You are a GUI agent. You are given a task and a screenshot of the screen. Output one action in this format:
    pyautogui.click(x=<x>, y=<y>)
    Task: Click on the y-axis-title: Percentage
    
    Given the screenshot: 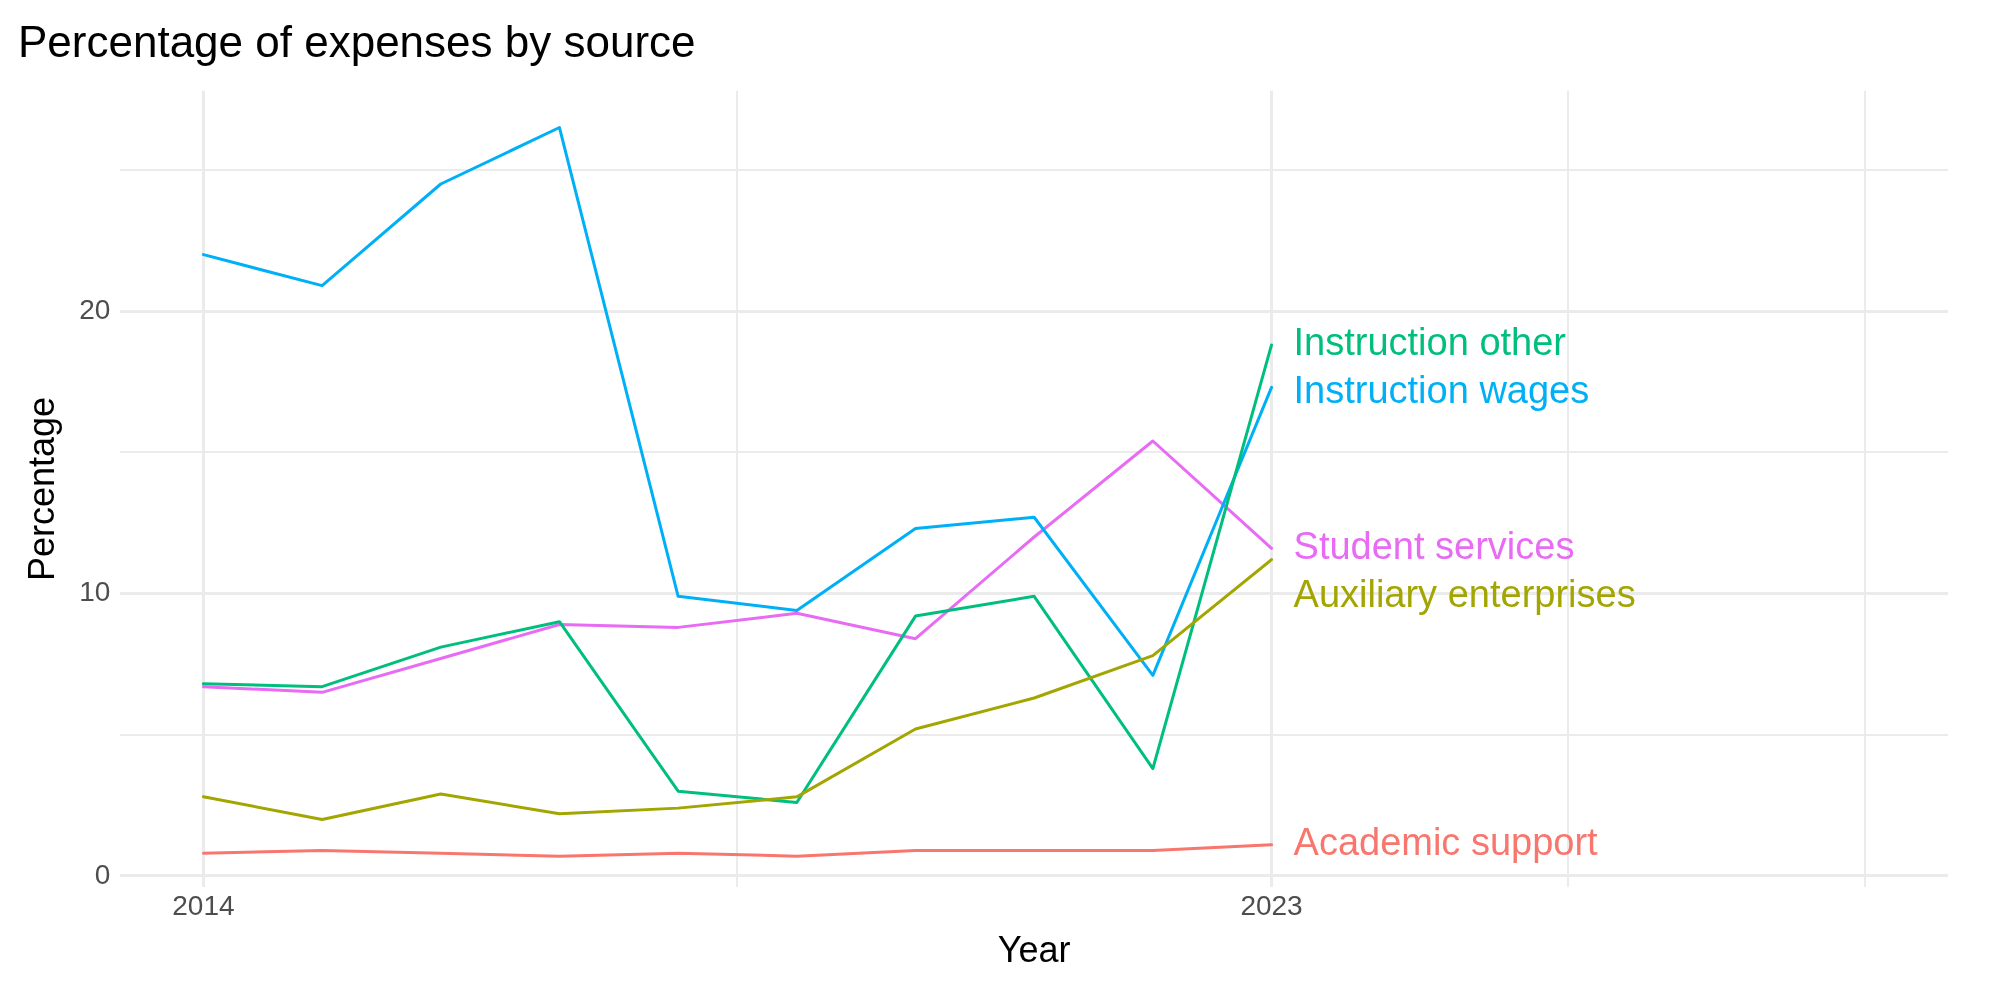 What is the action you would take?
    pyautogui.click(x=41, y=489)
    